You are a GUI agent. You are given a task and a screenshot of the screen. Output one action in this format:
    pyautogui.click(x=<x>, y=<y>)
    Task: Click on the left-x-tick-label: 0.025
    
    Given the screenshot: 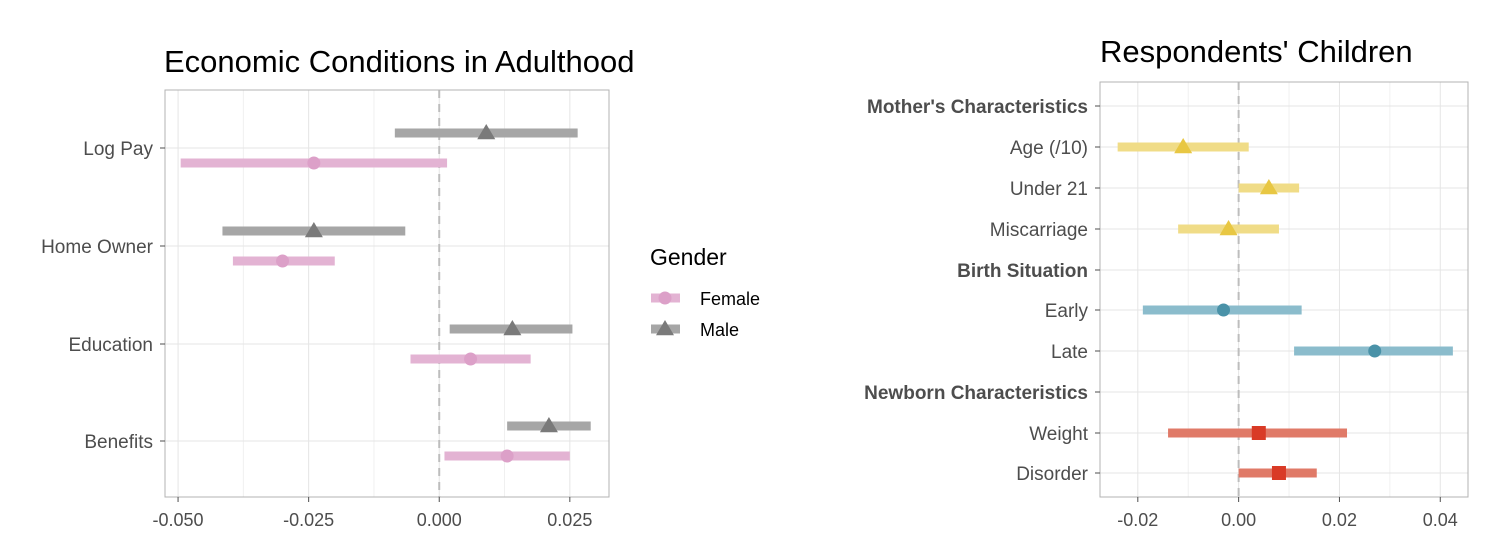 What is the action you would take?
    pyautogui.click(x=569, y=520)
    